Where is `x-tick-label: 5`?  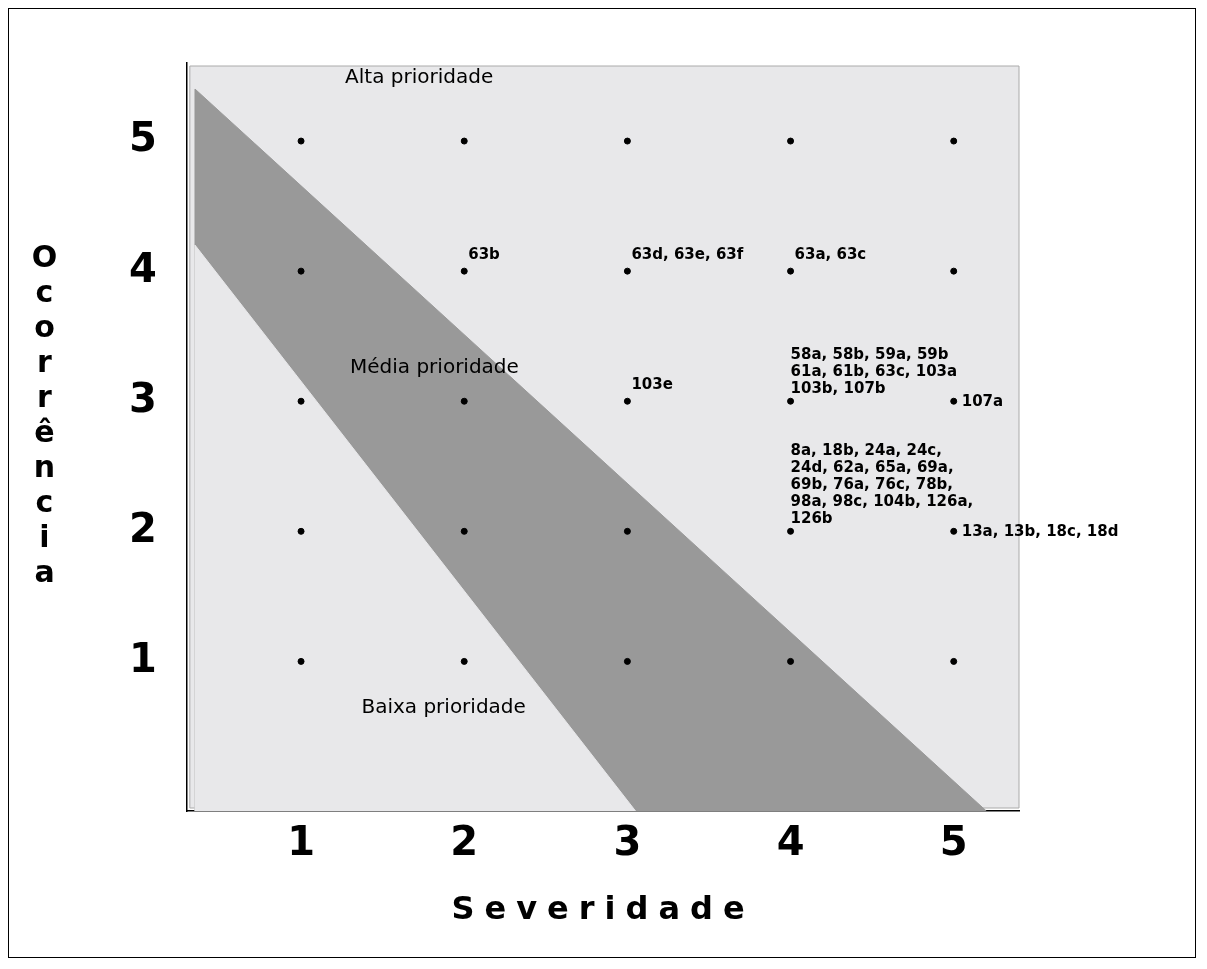 x-tick-label: 5 is located at coordinates (953, 841).